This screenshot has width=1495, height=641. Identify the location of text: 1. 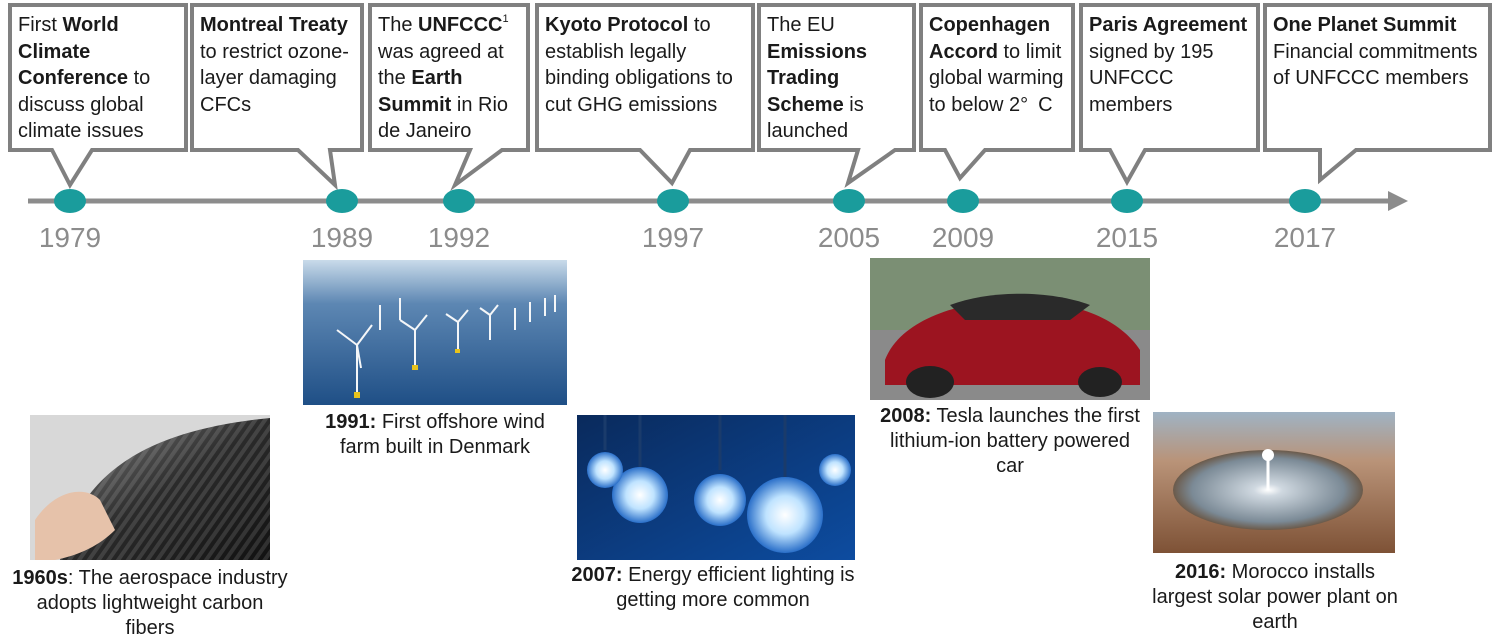
(505, 19).